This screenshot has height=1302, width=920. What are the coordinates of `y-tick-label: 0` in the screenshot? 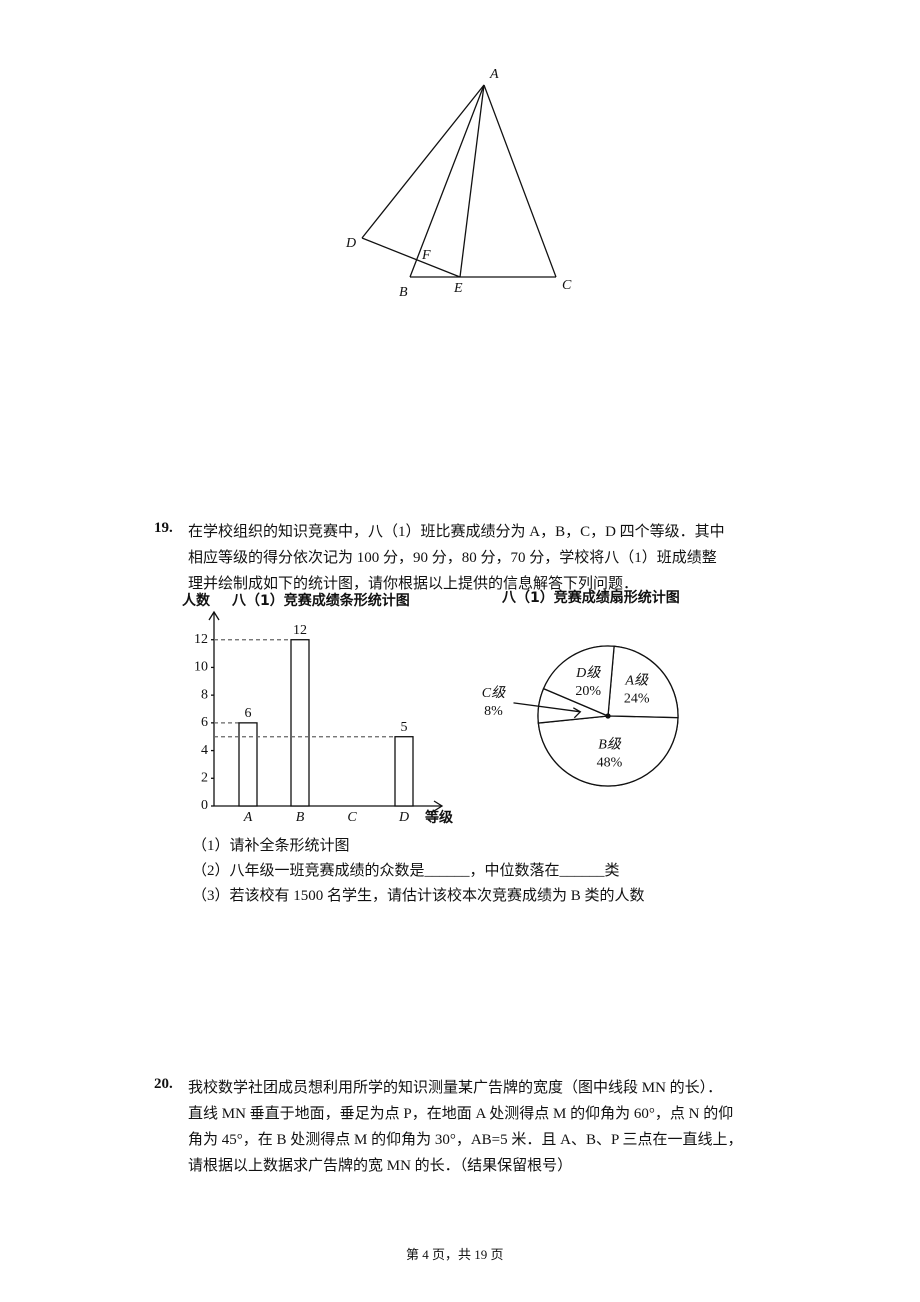 It's located at (204, 805).